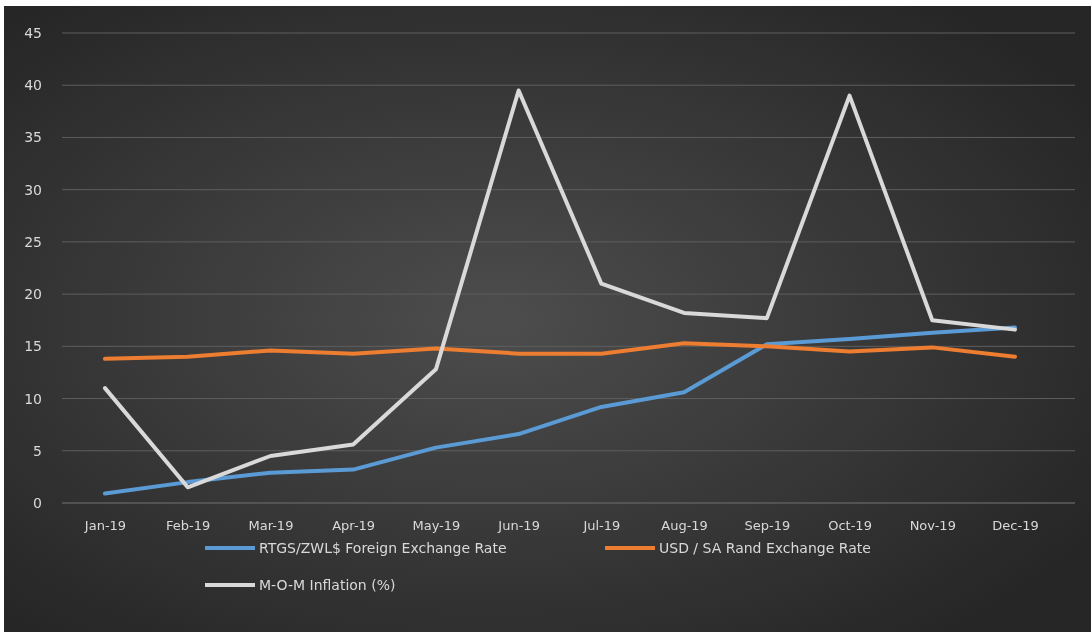 Image resolution: width=1091 pixels, height=637 pixels. Describe the element at coordinates (37, 502) in the screenshot. I see `y-tick-label: 0` at that location.